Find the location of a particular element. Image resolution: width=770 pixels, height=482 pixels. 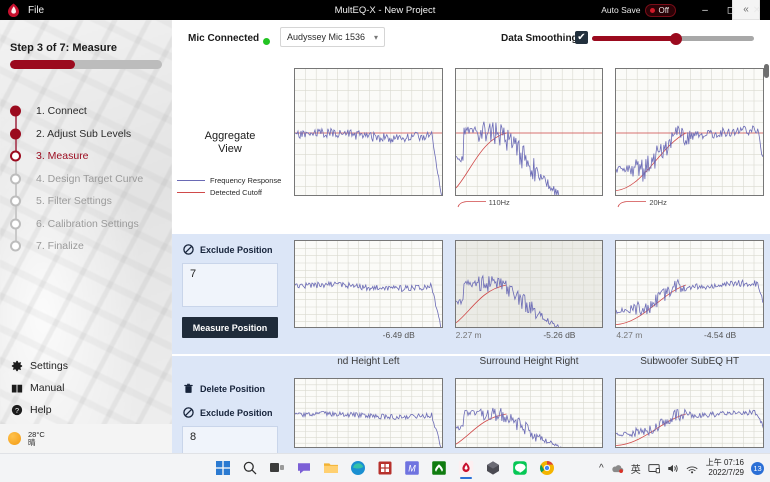

sidebar-link-manual: Manual is located at coordinates (85, 388).